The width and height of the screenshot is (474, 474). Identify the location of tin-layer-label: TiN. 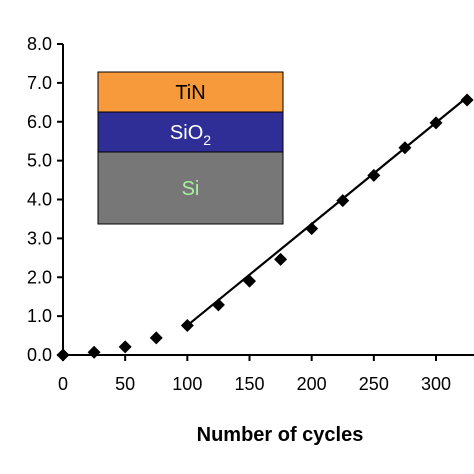
(190, 93).